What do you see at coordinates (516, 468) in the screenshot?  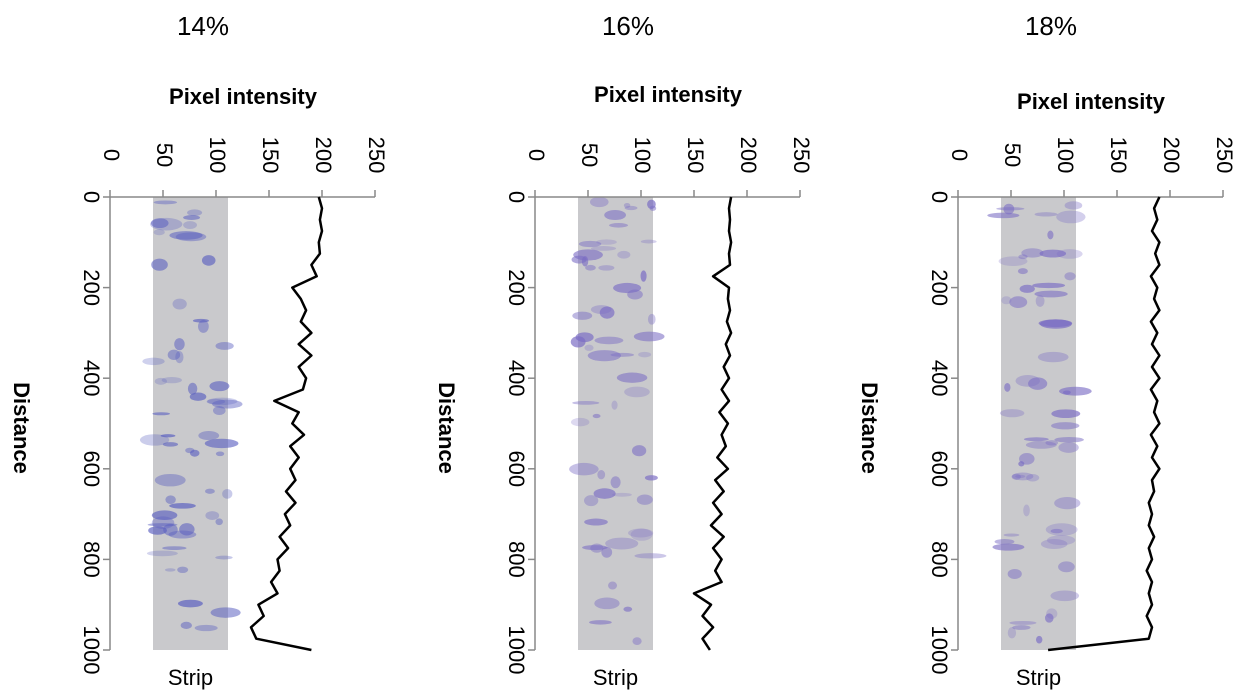 I see `x-tick-label: 600` at bounding box center [516, 468].